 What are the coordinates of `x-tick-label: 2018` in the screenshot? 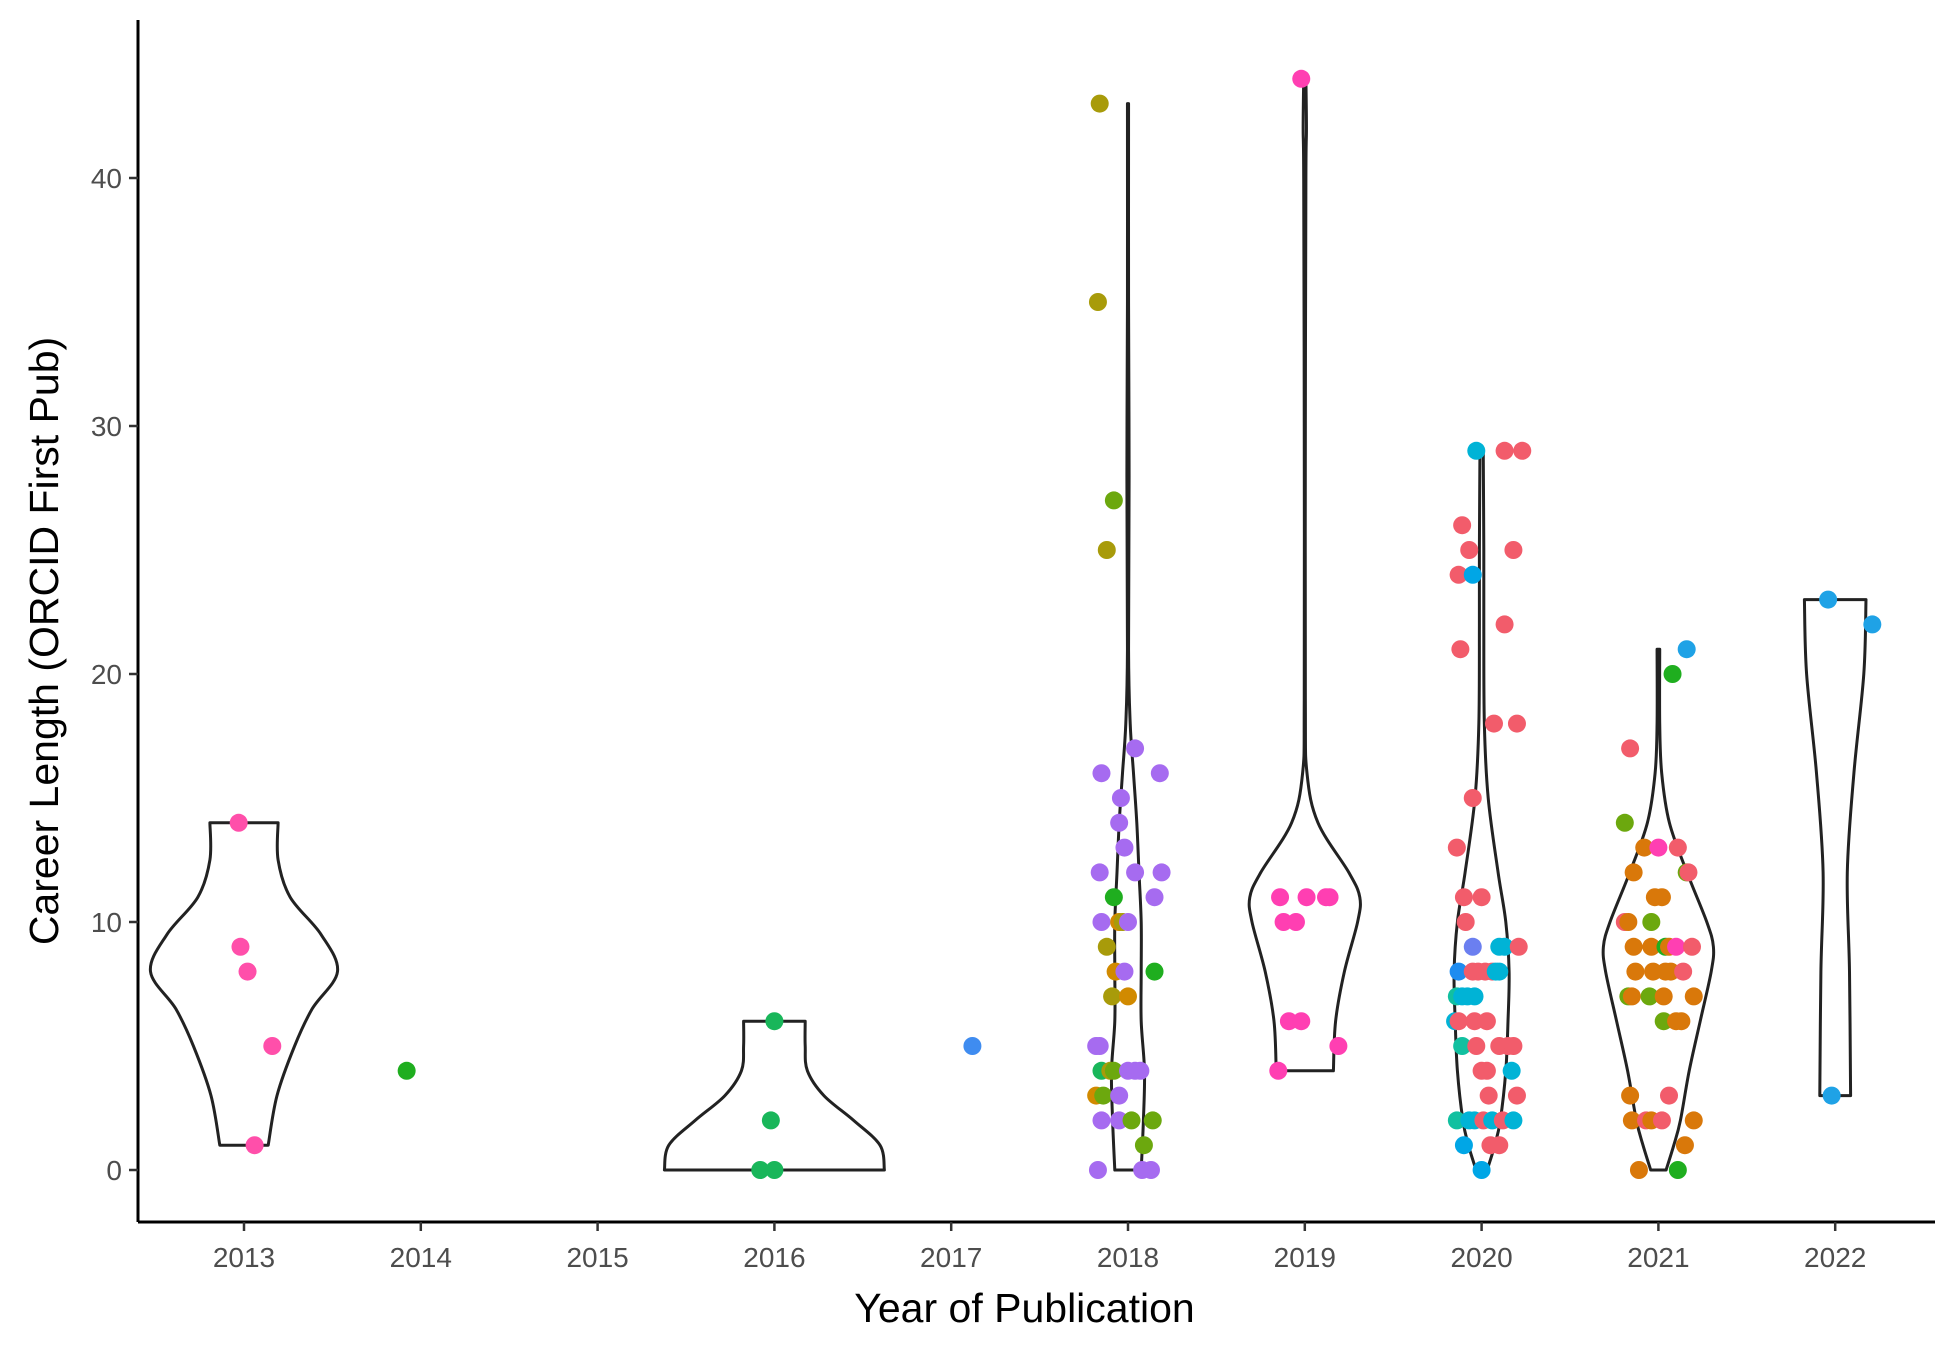 It's located at (1128, 1257).